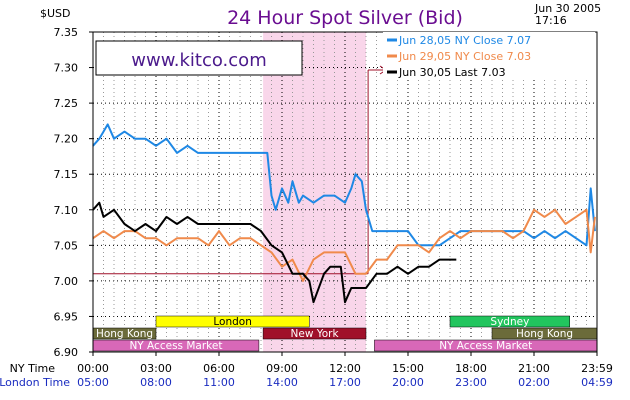 The image size is (630, 400). Describe the element at coordinates (567, 8) in the screenshot. I see `date-label: Jun 30 2005` at that location.